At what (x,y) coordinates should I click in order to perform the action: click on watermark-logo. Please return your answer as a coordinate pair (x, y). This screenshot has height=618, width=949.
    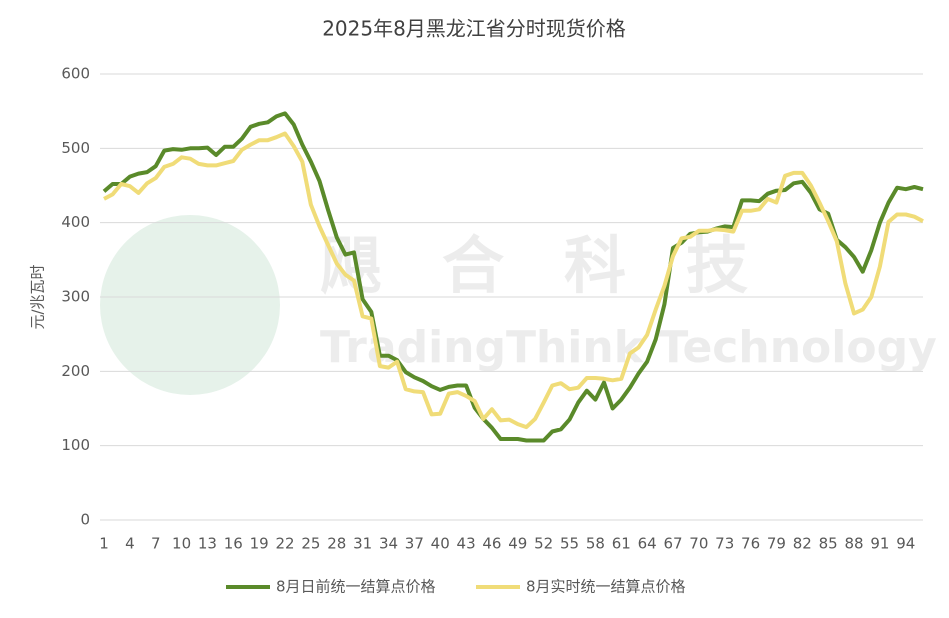
    Looking at the image, I should click on (190, 305).